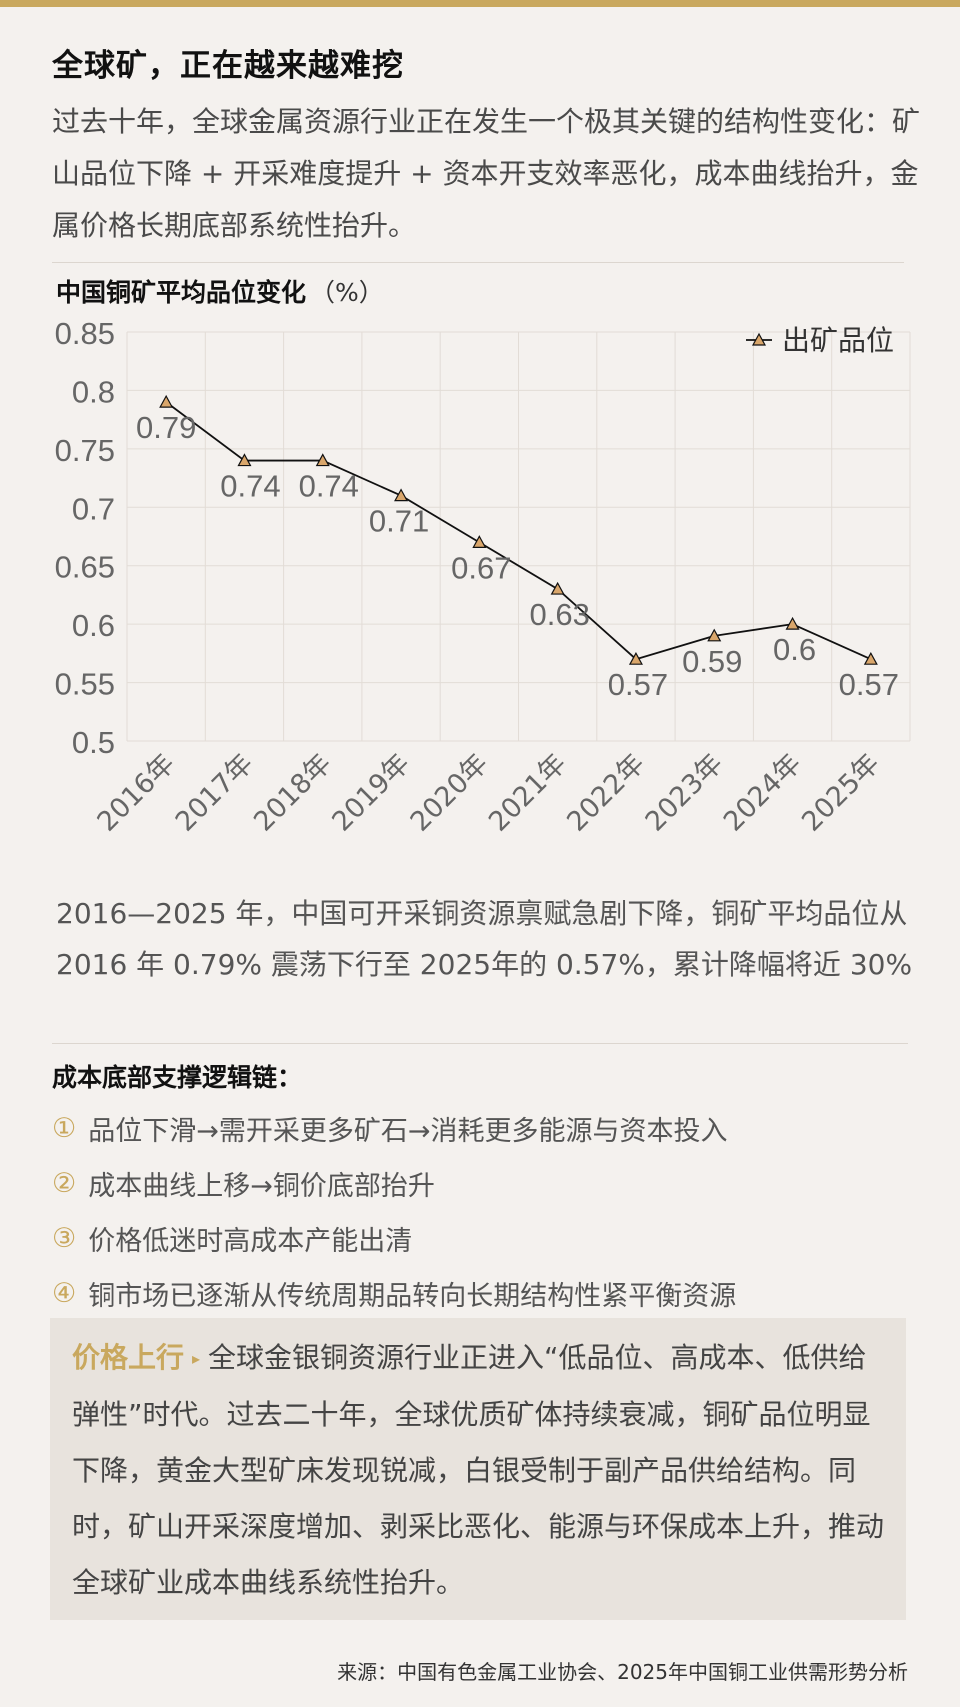 Image resolution: width=960 pixels, height=1707 pixels. What do you see at coordinates (250, 1241) in the screenshot?
I see `step-text: 价格低迷时高成本产能出清` at bounding box center [250, 1241].